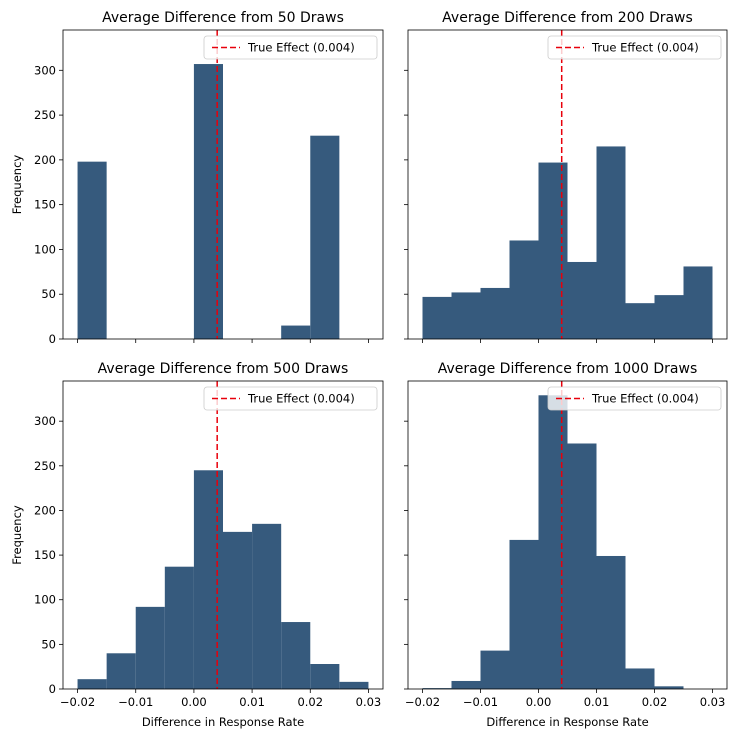  I want to click on subplot-title: Average Difference from 200 Draws, so click(567, 18).